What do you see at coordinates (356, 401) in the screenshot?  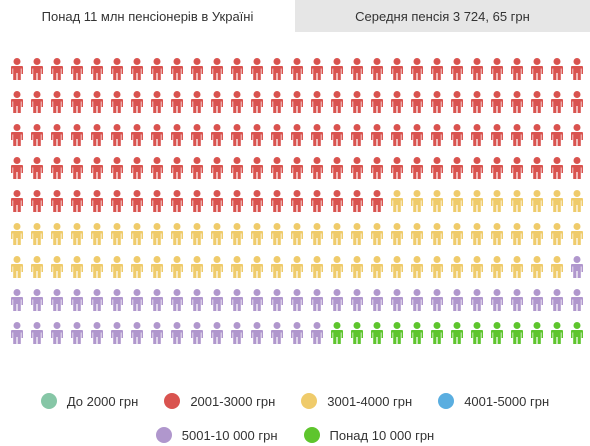 I see `legend-item: 3001-4000 грн` at bounding box center [356, 401].